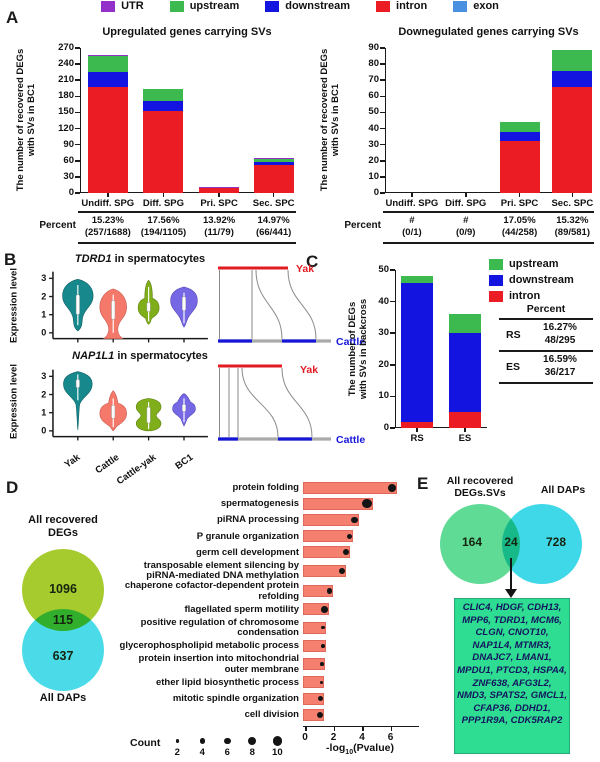 This screenshot has width=600, height=762. I want to click on percent-rule-bottom, so click(187, 243).